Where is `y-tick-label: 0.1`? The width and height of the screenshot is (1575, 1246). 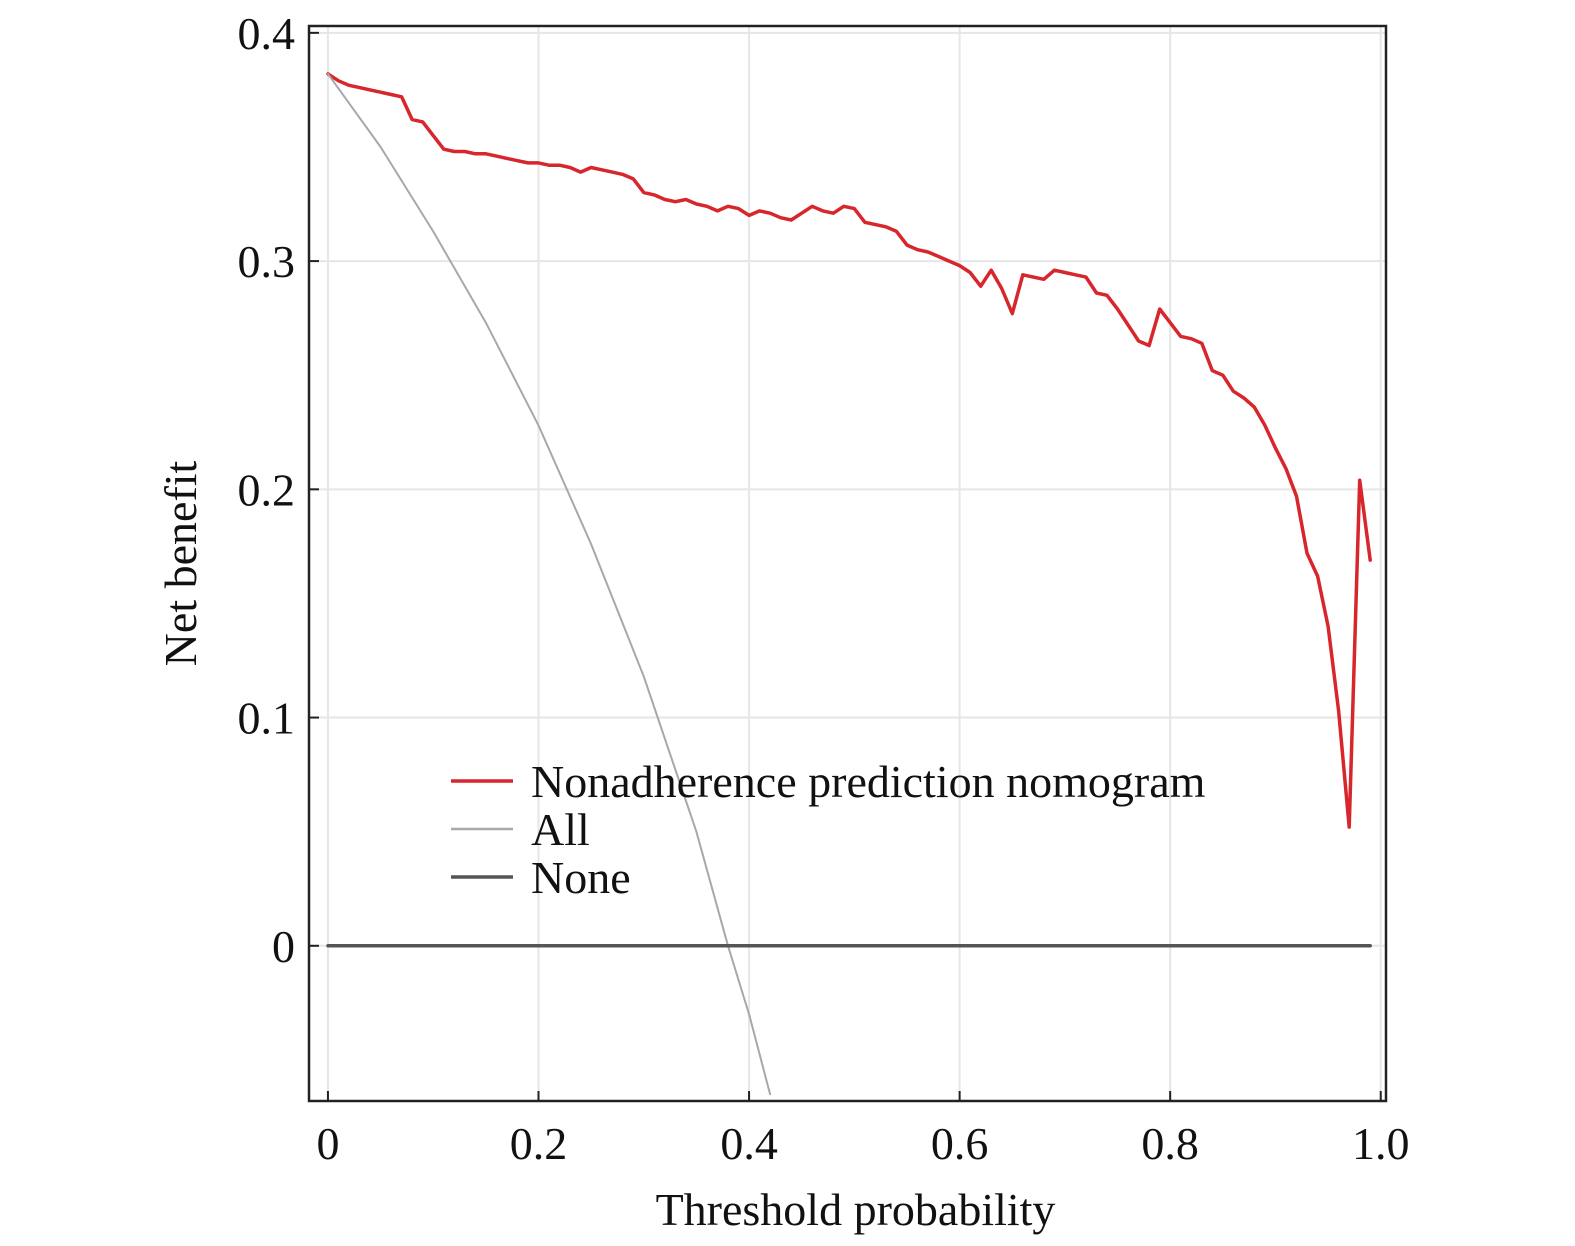
y-tick-label: 0.1 is located at coordinates (267, 718).